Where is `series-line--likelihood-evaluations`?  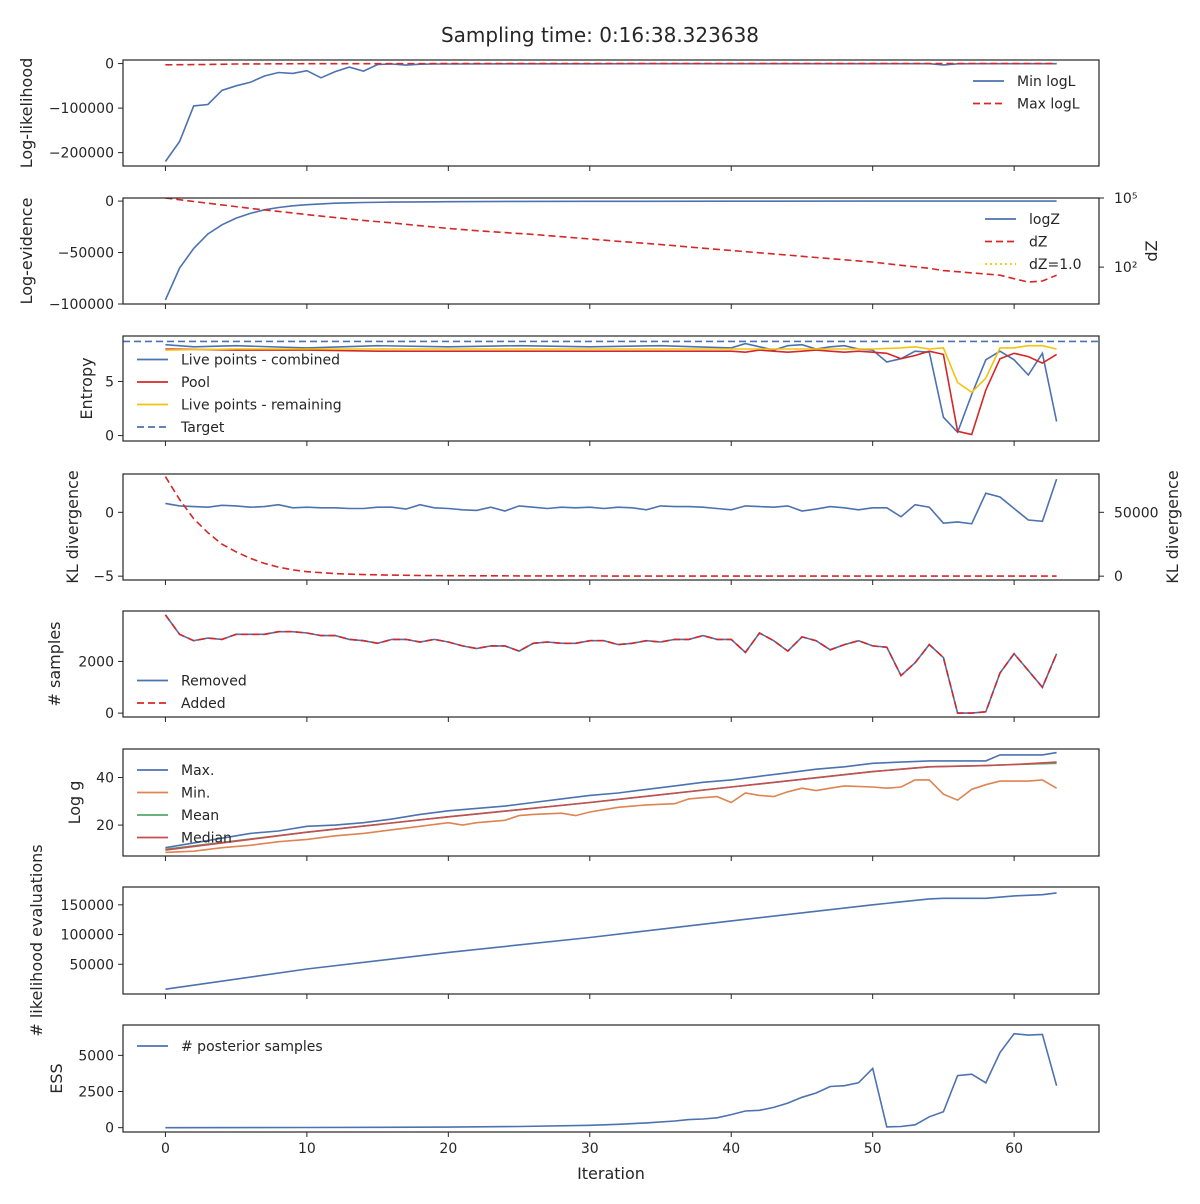
series-line--likelihood-evaluations is located at coordinates (611, 941).